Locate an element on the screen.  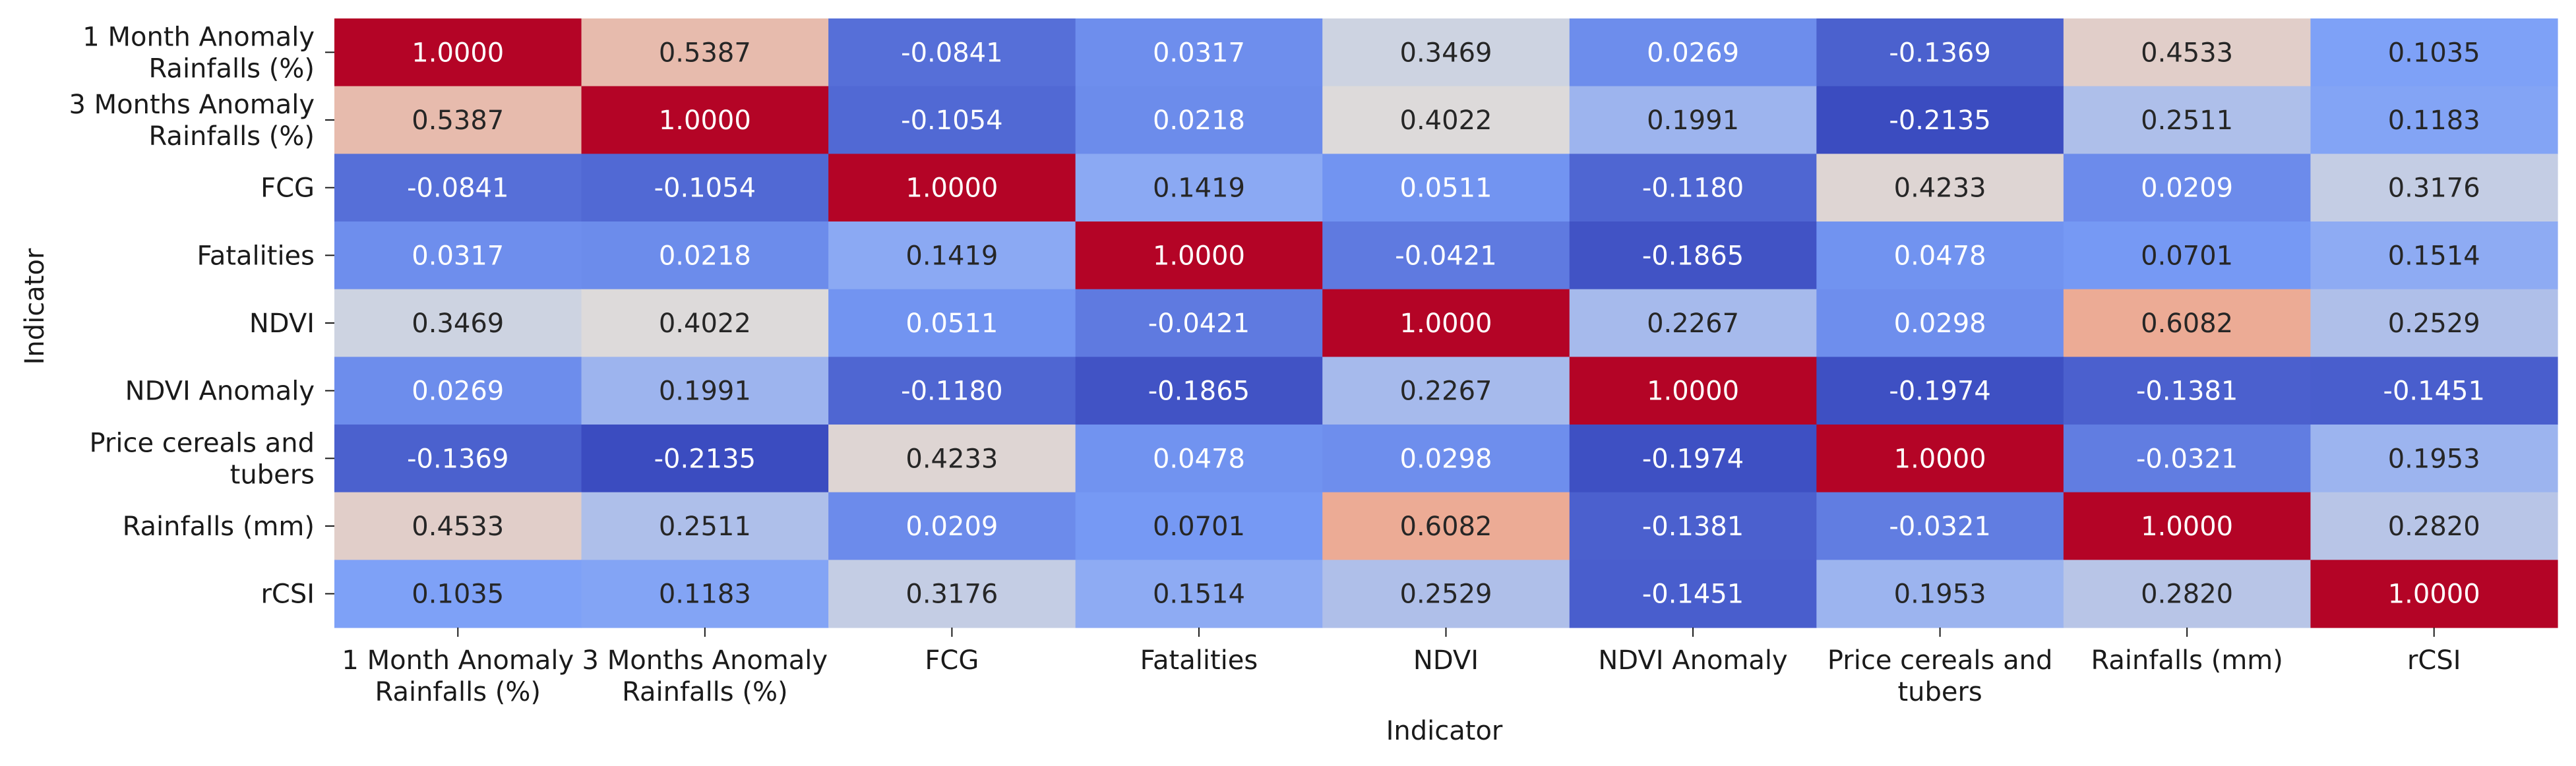
x-tick-label: NDVI Anomaly is located at coordinates (1692, 660).